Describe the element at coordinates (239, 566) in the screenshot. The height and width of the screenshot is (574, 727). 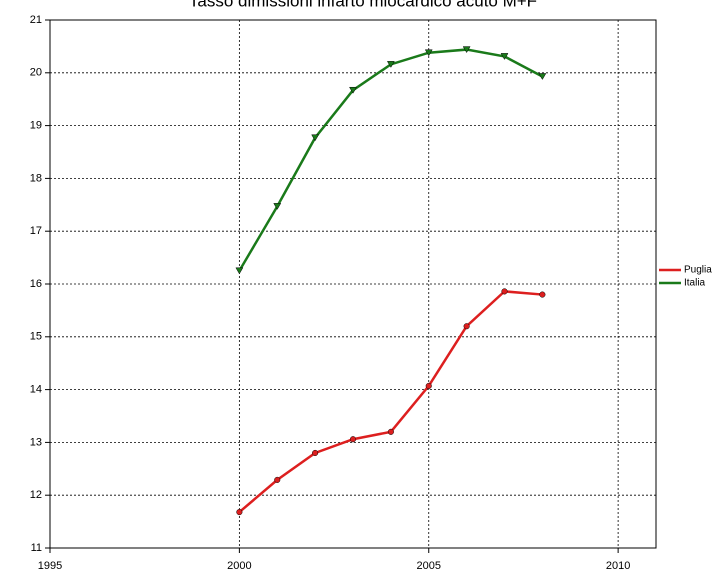
I see `x-tick-label: 2000` at that location.